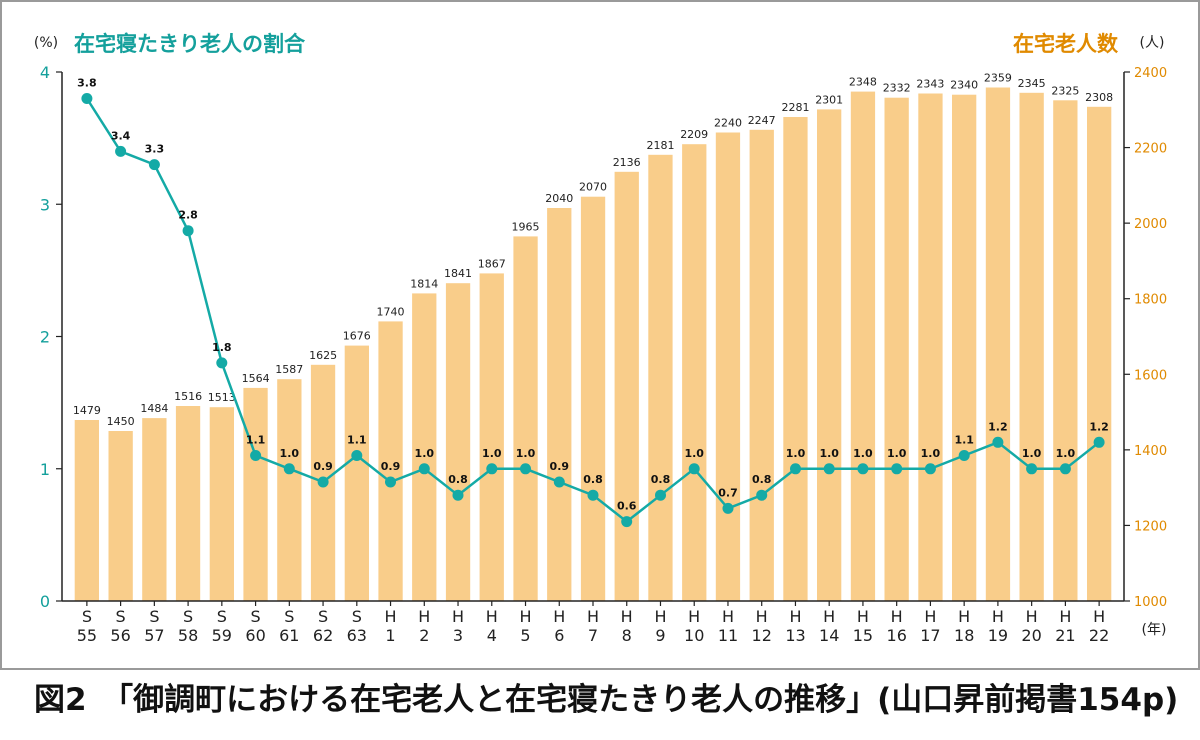 This screenshot has height=740, width=1200. What do you see at coordinates (222, 347) in the screenshot?
I see `bedridden-rate-label: 1.8` at bounding box center [222, 347].